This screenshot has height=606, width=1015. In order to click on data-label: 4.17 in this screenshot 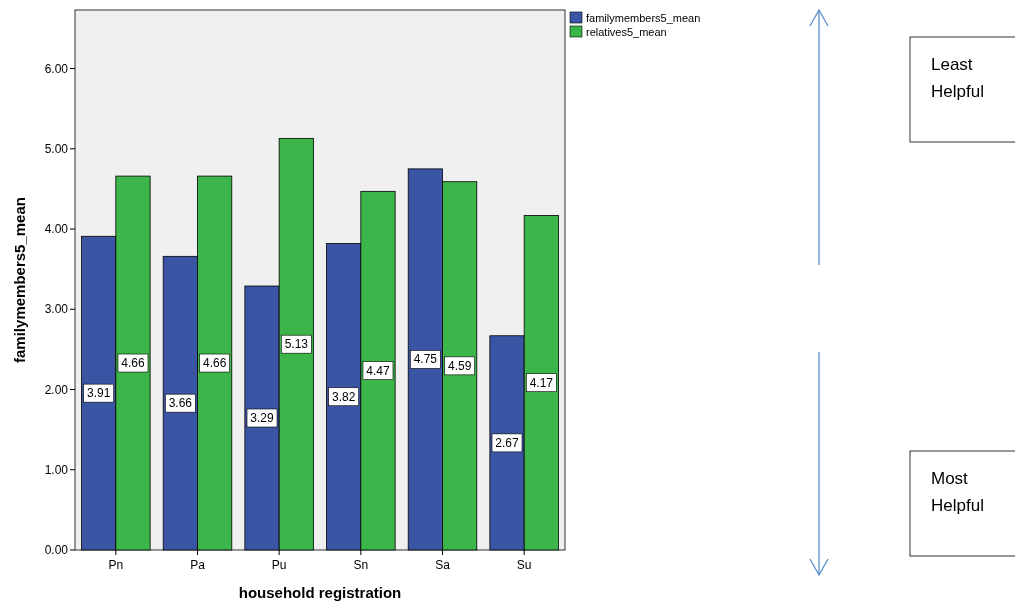, I will do `click(541, 382)`.